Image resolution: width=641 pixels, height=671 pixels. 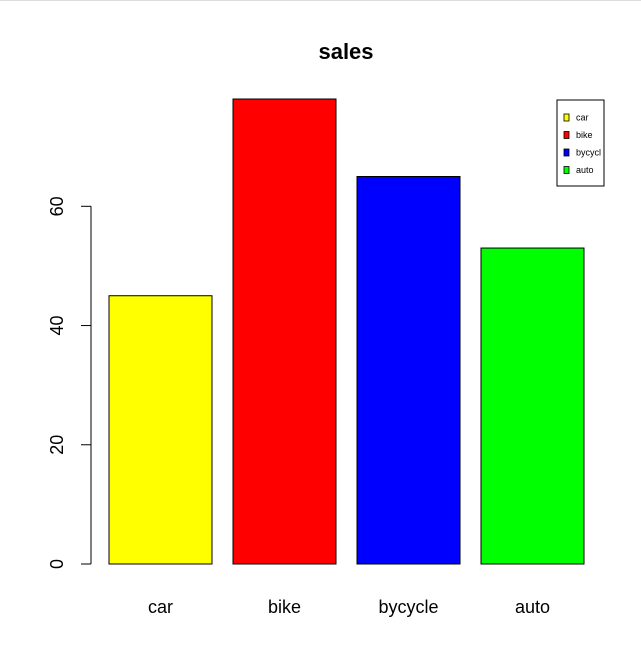 What do you see at coordinates (582, 118) in the screenshot?
I see `legend-label-car: car` at bounding box center [582, 118].